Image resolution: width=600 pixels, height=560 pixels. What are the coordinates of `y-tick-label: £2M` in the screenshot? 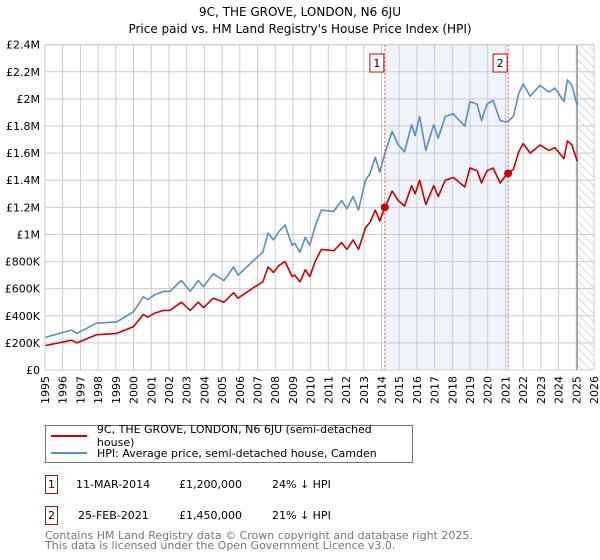 It's located at (29, 99).